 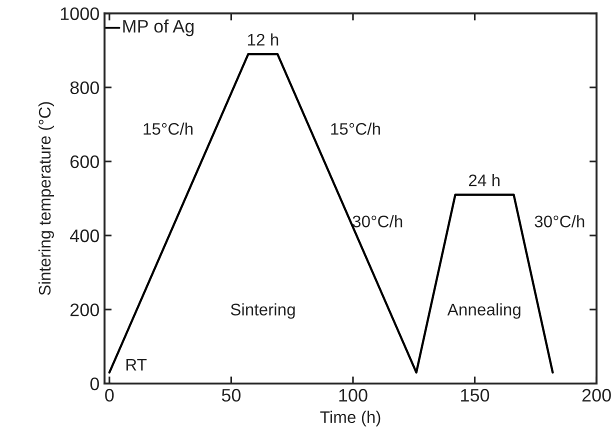 I want to click on annotation: 12 h, so click(x=263, y=39).